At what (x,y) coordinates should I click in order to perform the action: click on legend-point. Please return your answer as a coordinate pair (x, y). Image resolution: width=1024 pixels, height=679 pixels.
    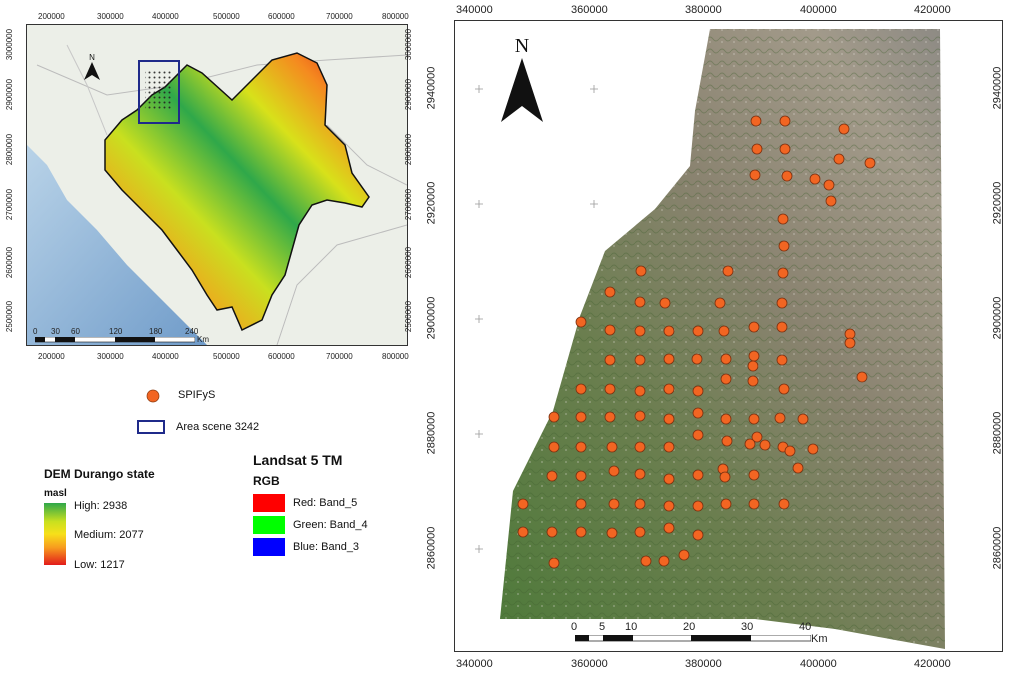
    Looking at the image, I should click on (153, 398).